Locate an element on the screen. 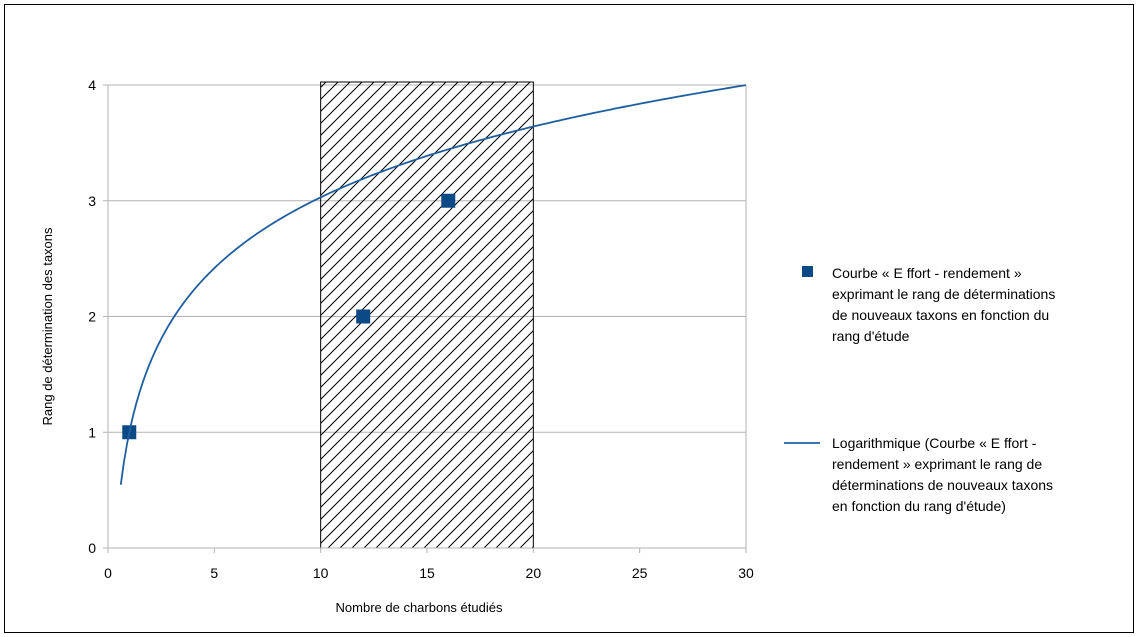  legend-entry-text: déterminations de nouveaux taxons is located at coordinates (942, 485).